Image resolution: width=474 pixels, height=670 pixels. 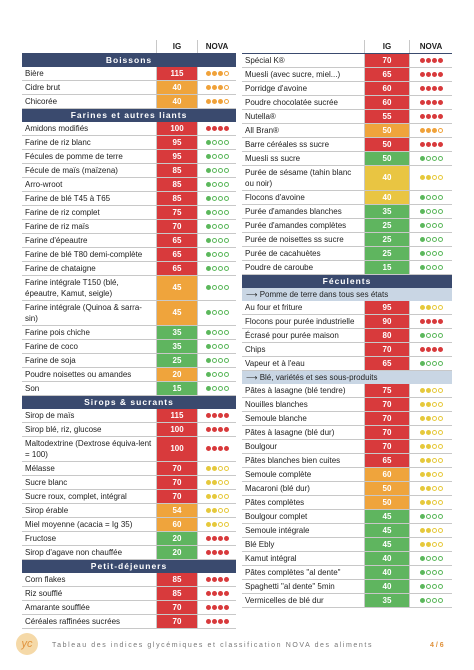 I want to click on food-name: Barre céréales ss sucre, so click(x=303, y=144).